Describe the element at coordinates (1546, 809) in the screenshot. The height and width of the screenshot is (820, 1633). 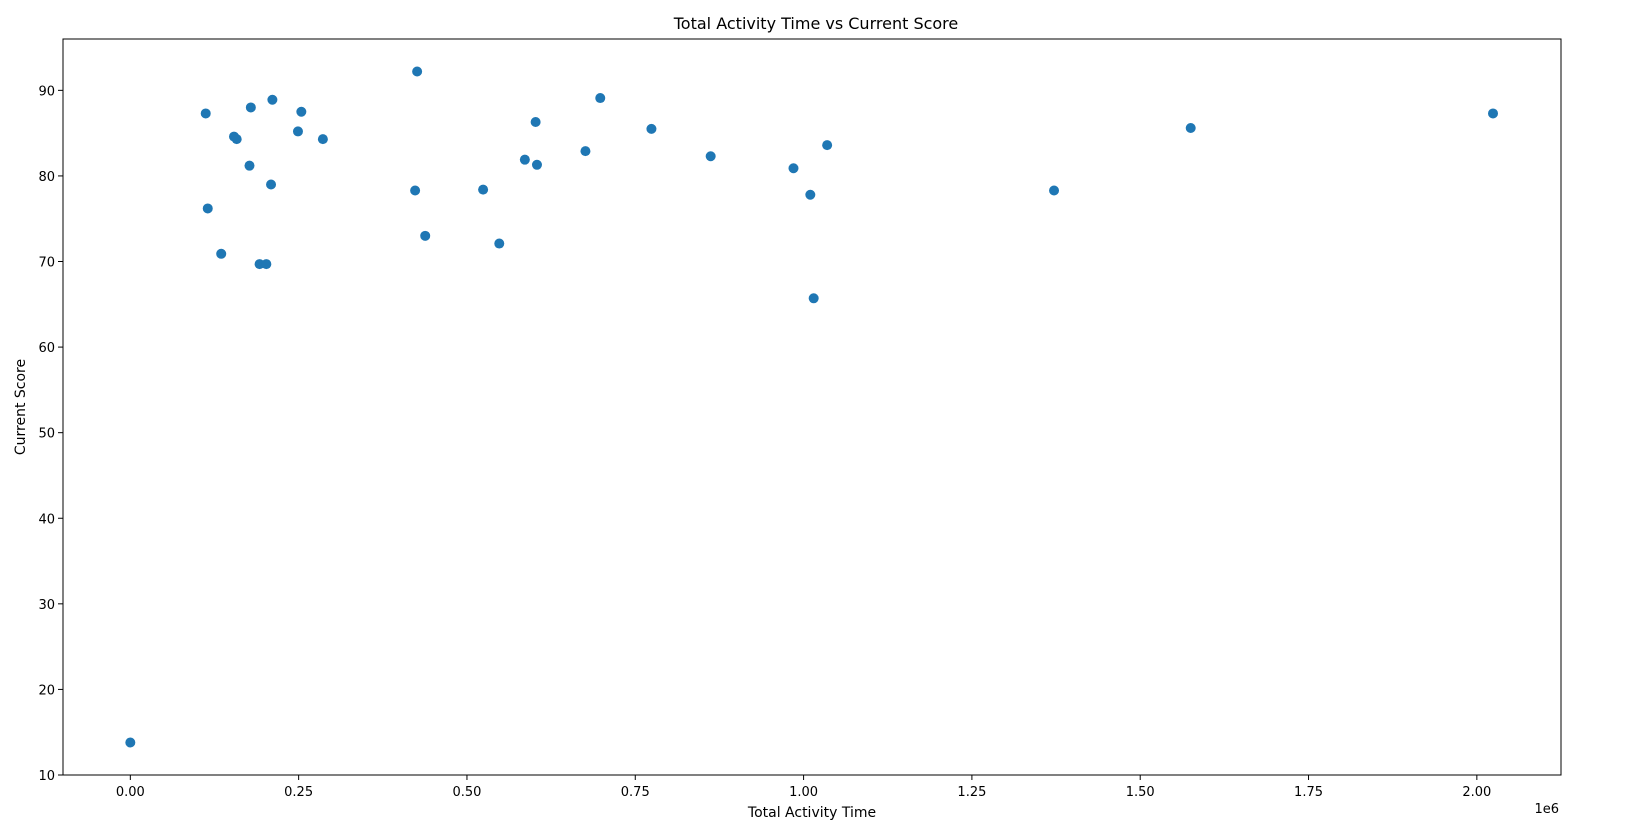
I see `x-axis-offset-label: 1e6` at that location.